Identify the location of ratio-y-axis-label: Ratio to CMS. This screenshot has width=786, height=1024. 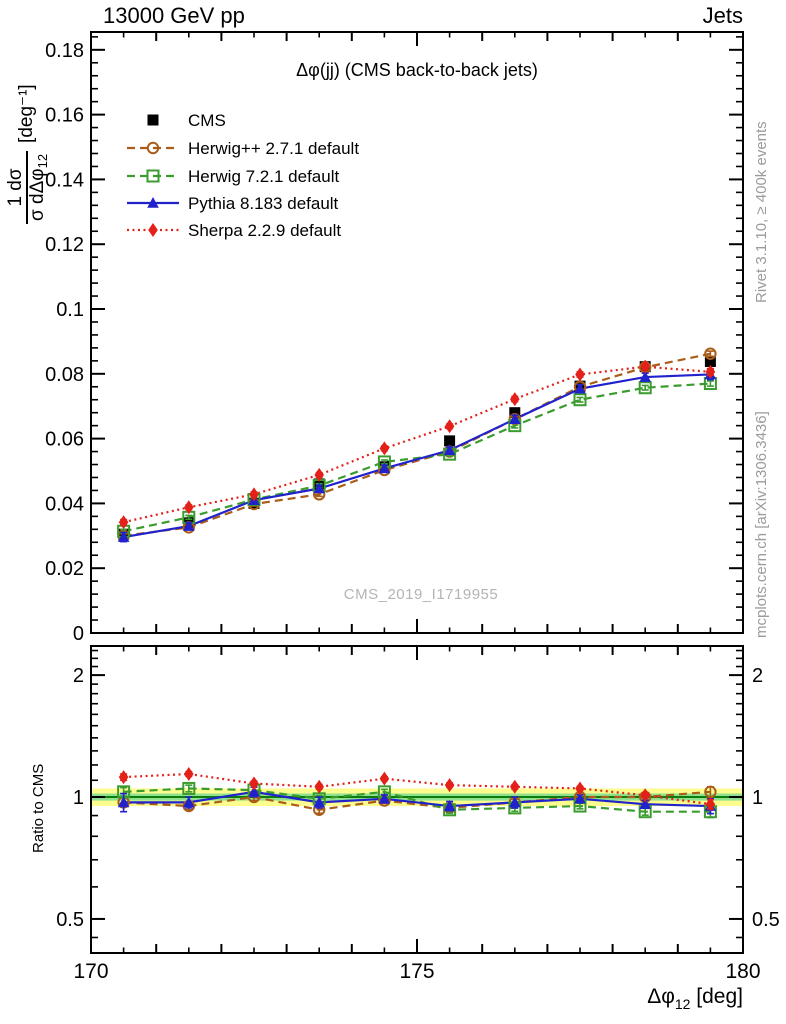
(38, 808).